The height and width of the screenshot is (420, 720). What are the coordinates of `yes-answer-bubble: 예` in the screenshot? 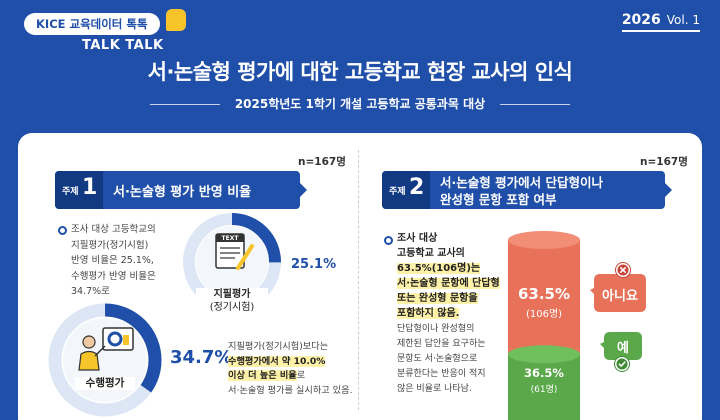 It's located at (622, 346).